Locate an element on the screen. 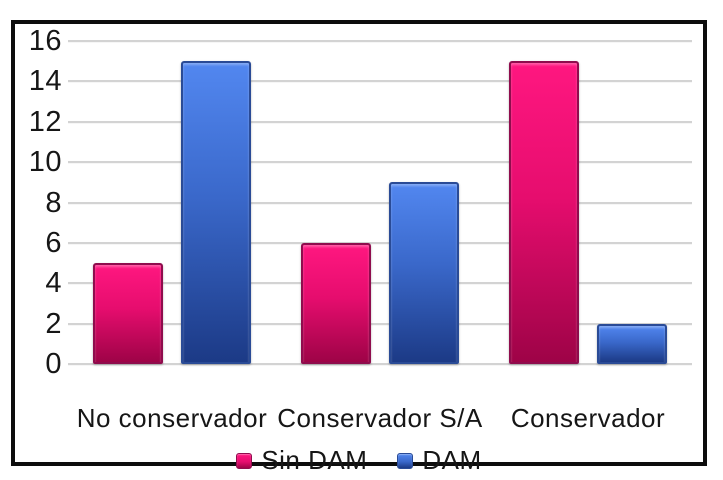 This screenshot has height=480, width=723. y-tick-label-16: 16 is located at coordinates (45, 41).